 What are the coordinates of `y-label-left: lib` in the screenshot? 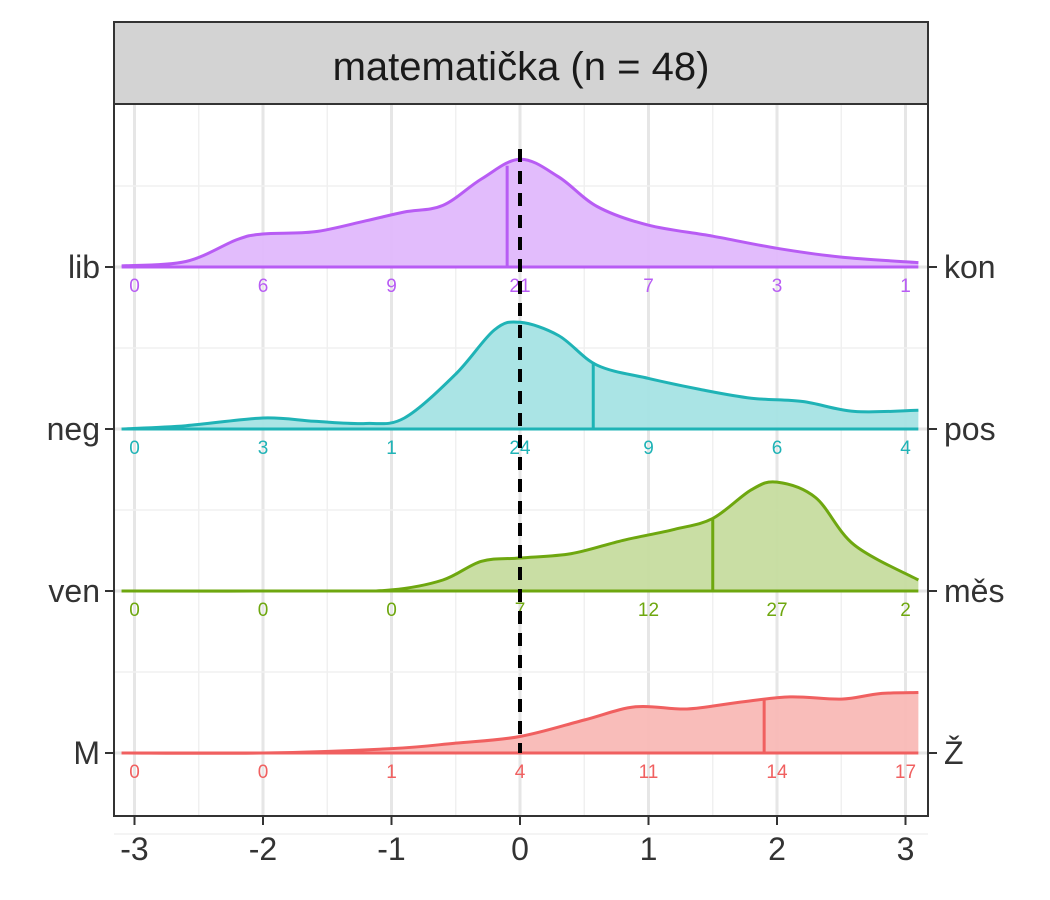 It's located at (84, 267).